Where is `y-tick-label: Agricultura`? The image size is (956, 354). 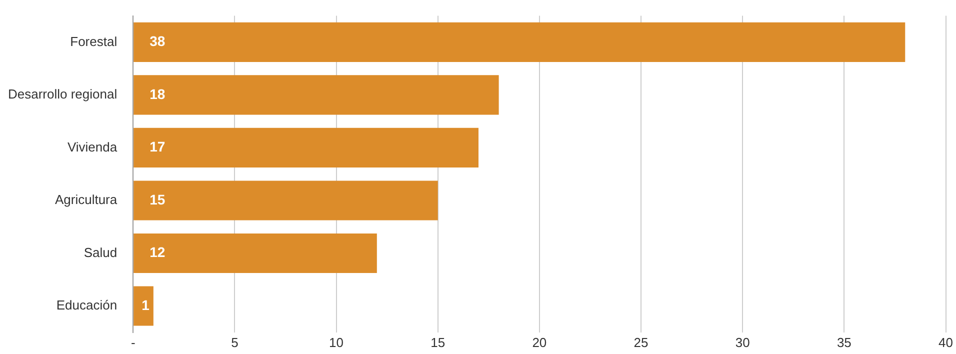 y-tick-label: Agricultura is located at coordinates (86, 200).